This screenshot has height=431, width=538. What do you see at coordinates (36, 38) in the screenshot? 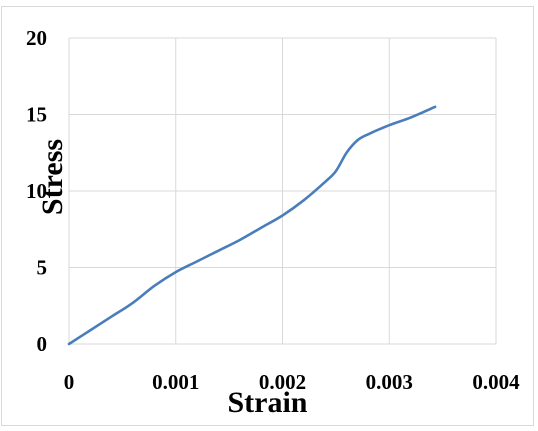
I see `y-tick-label: 20` at bounding box center [36, 38].